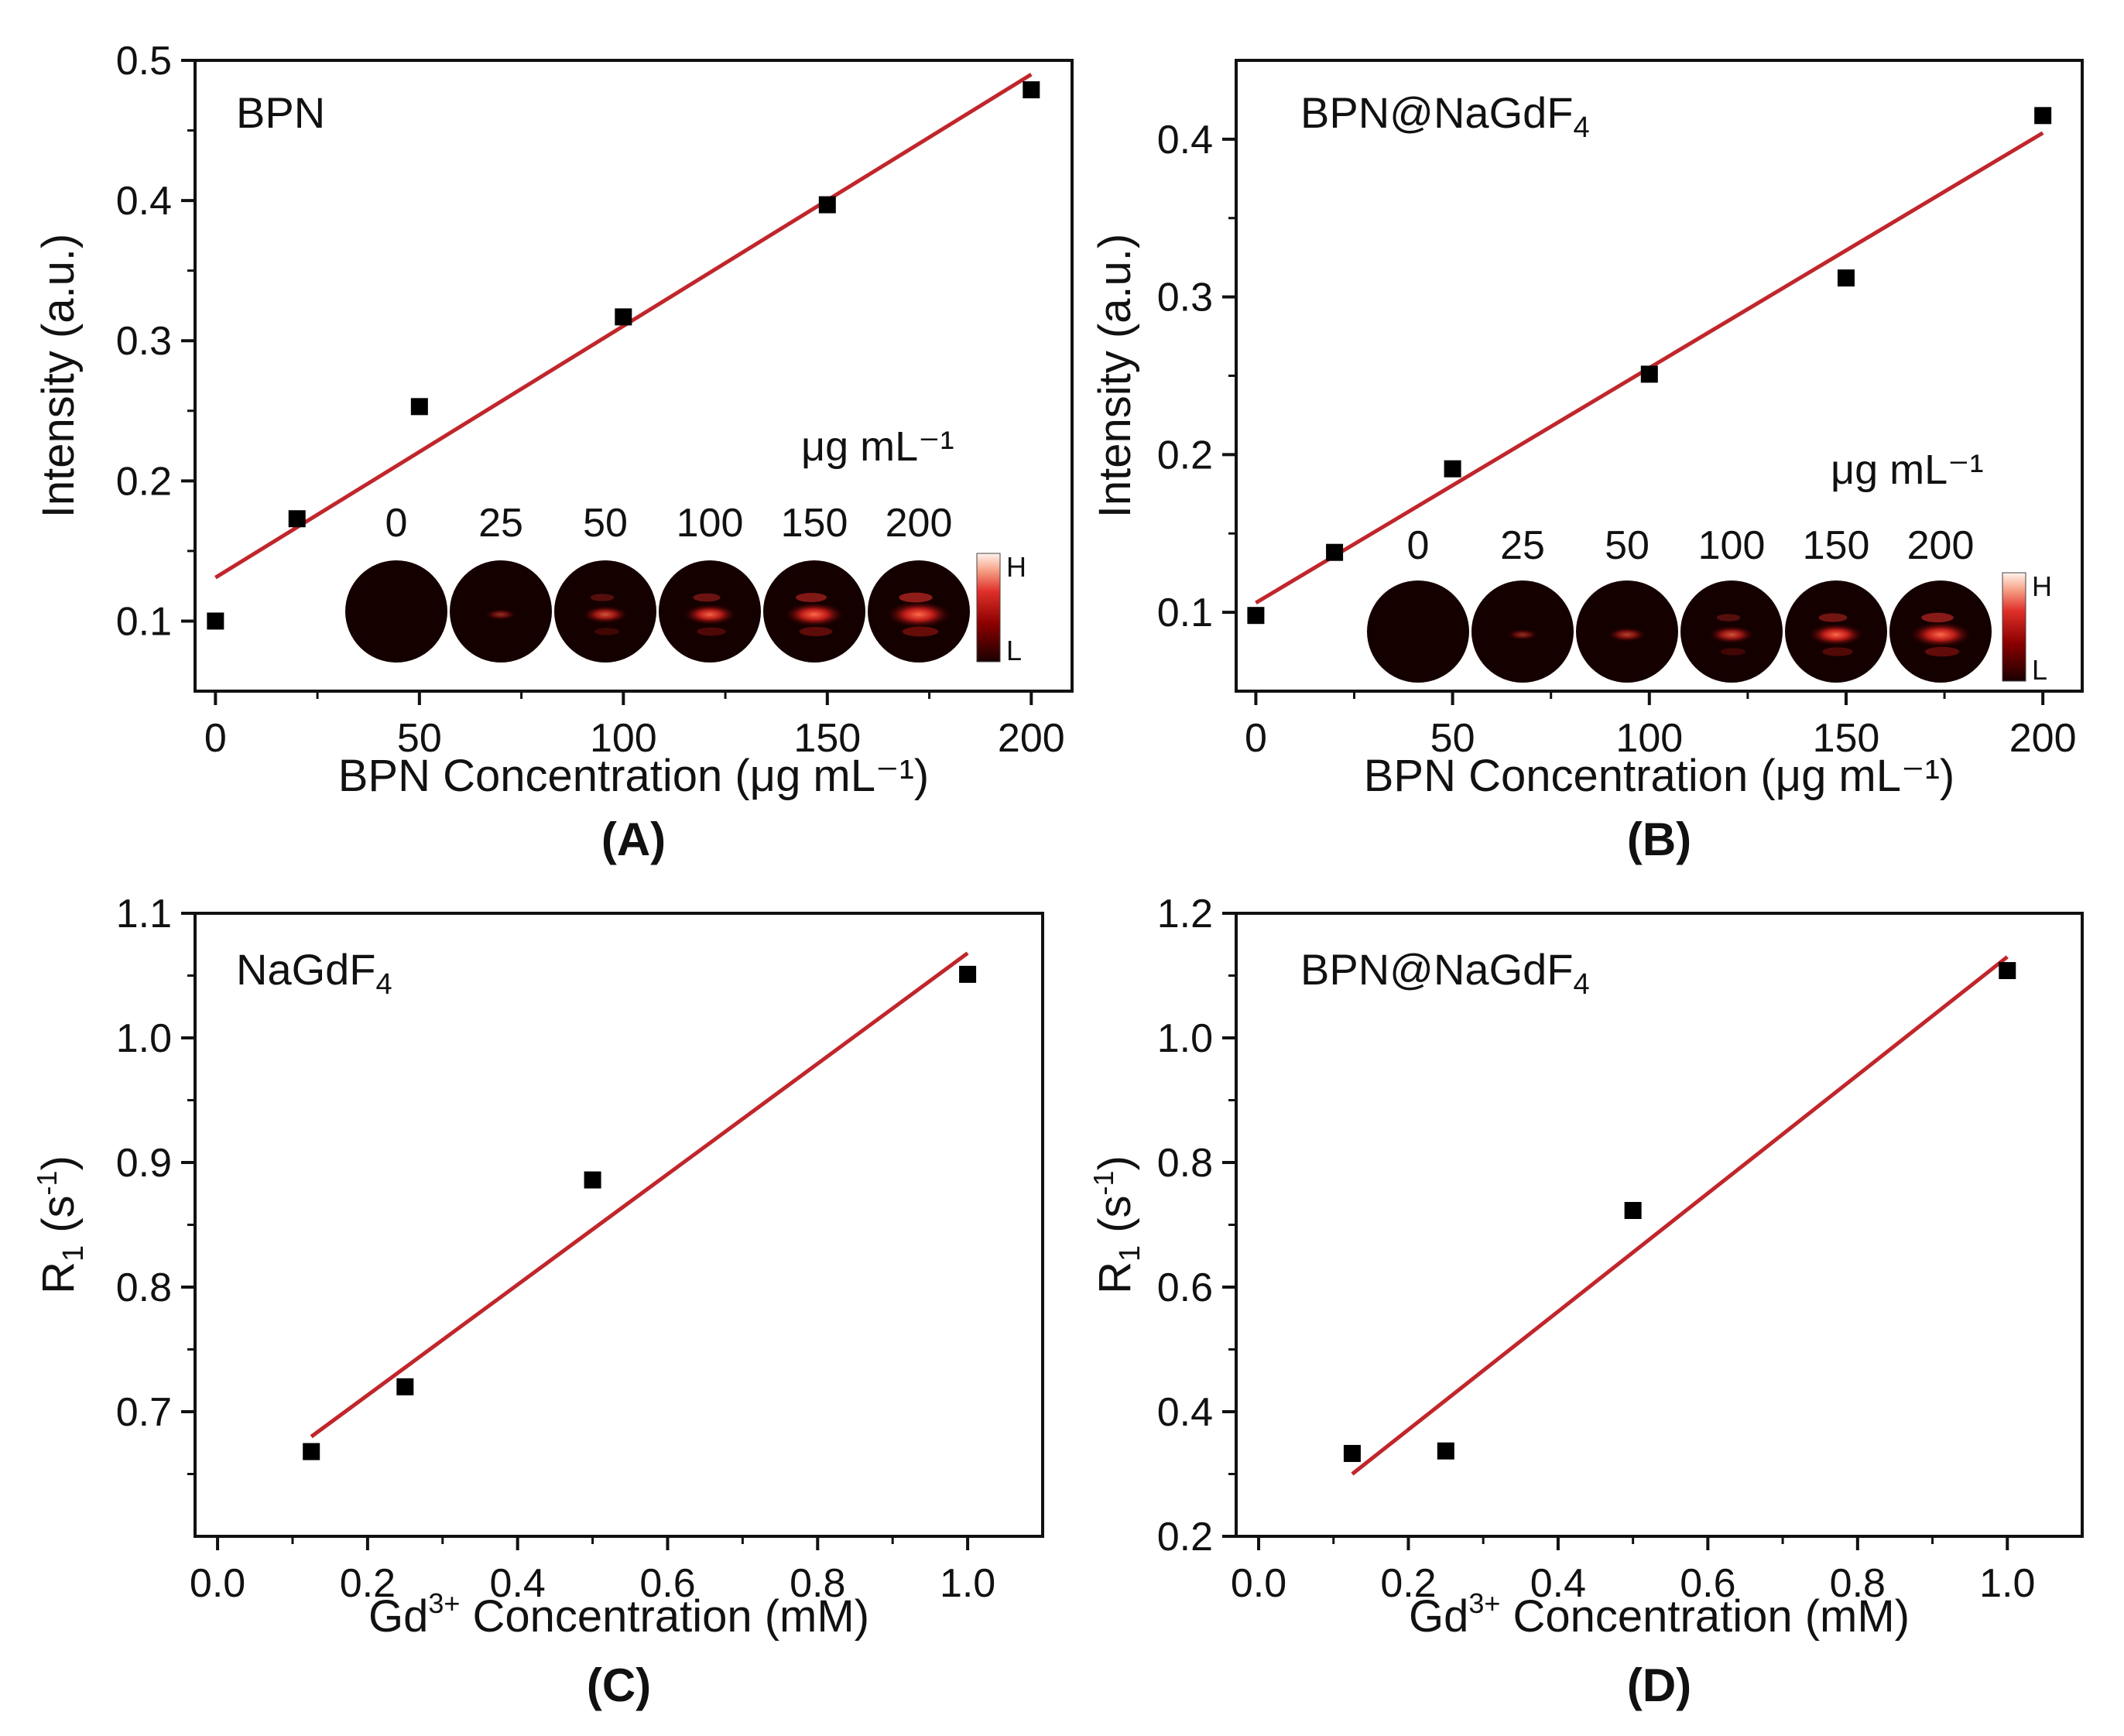  I want to click on panel-title: BPN, so click(280, 112).